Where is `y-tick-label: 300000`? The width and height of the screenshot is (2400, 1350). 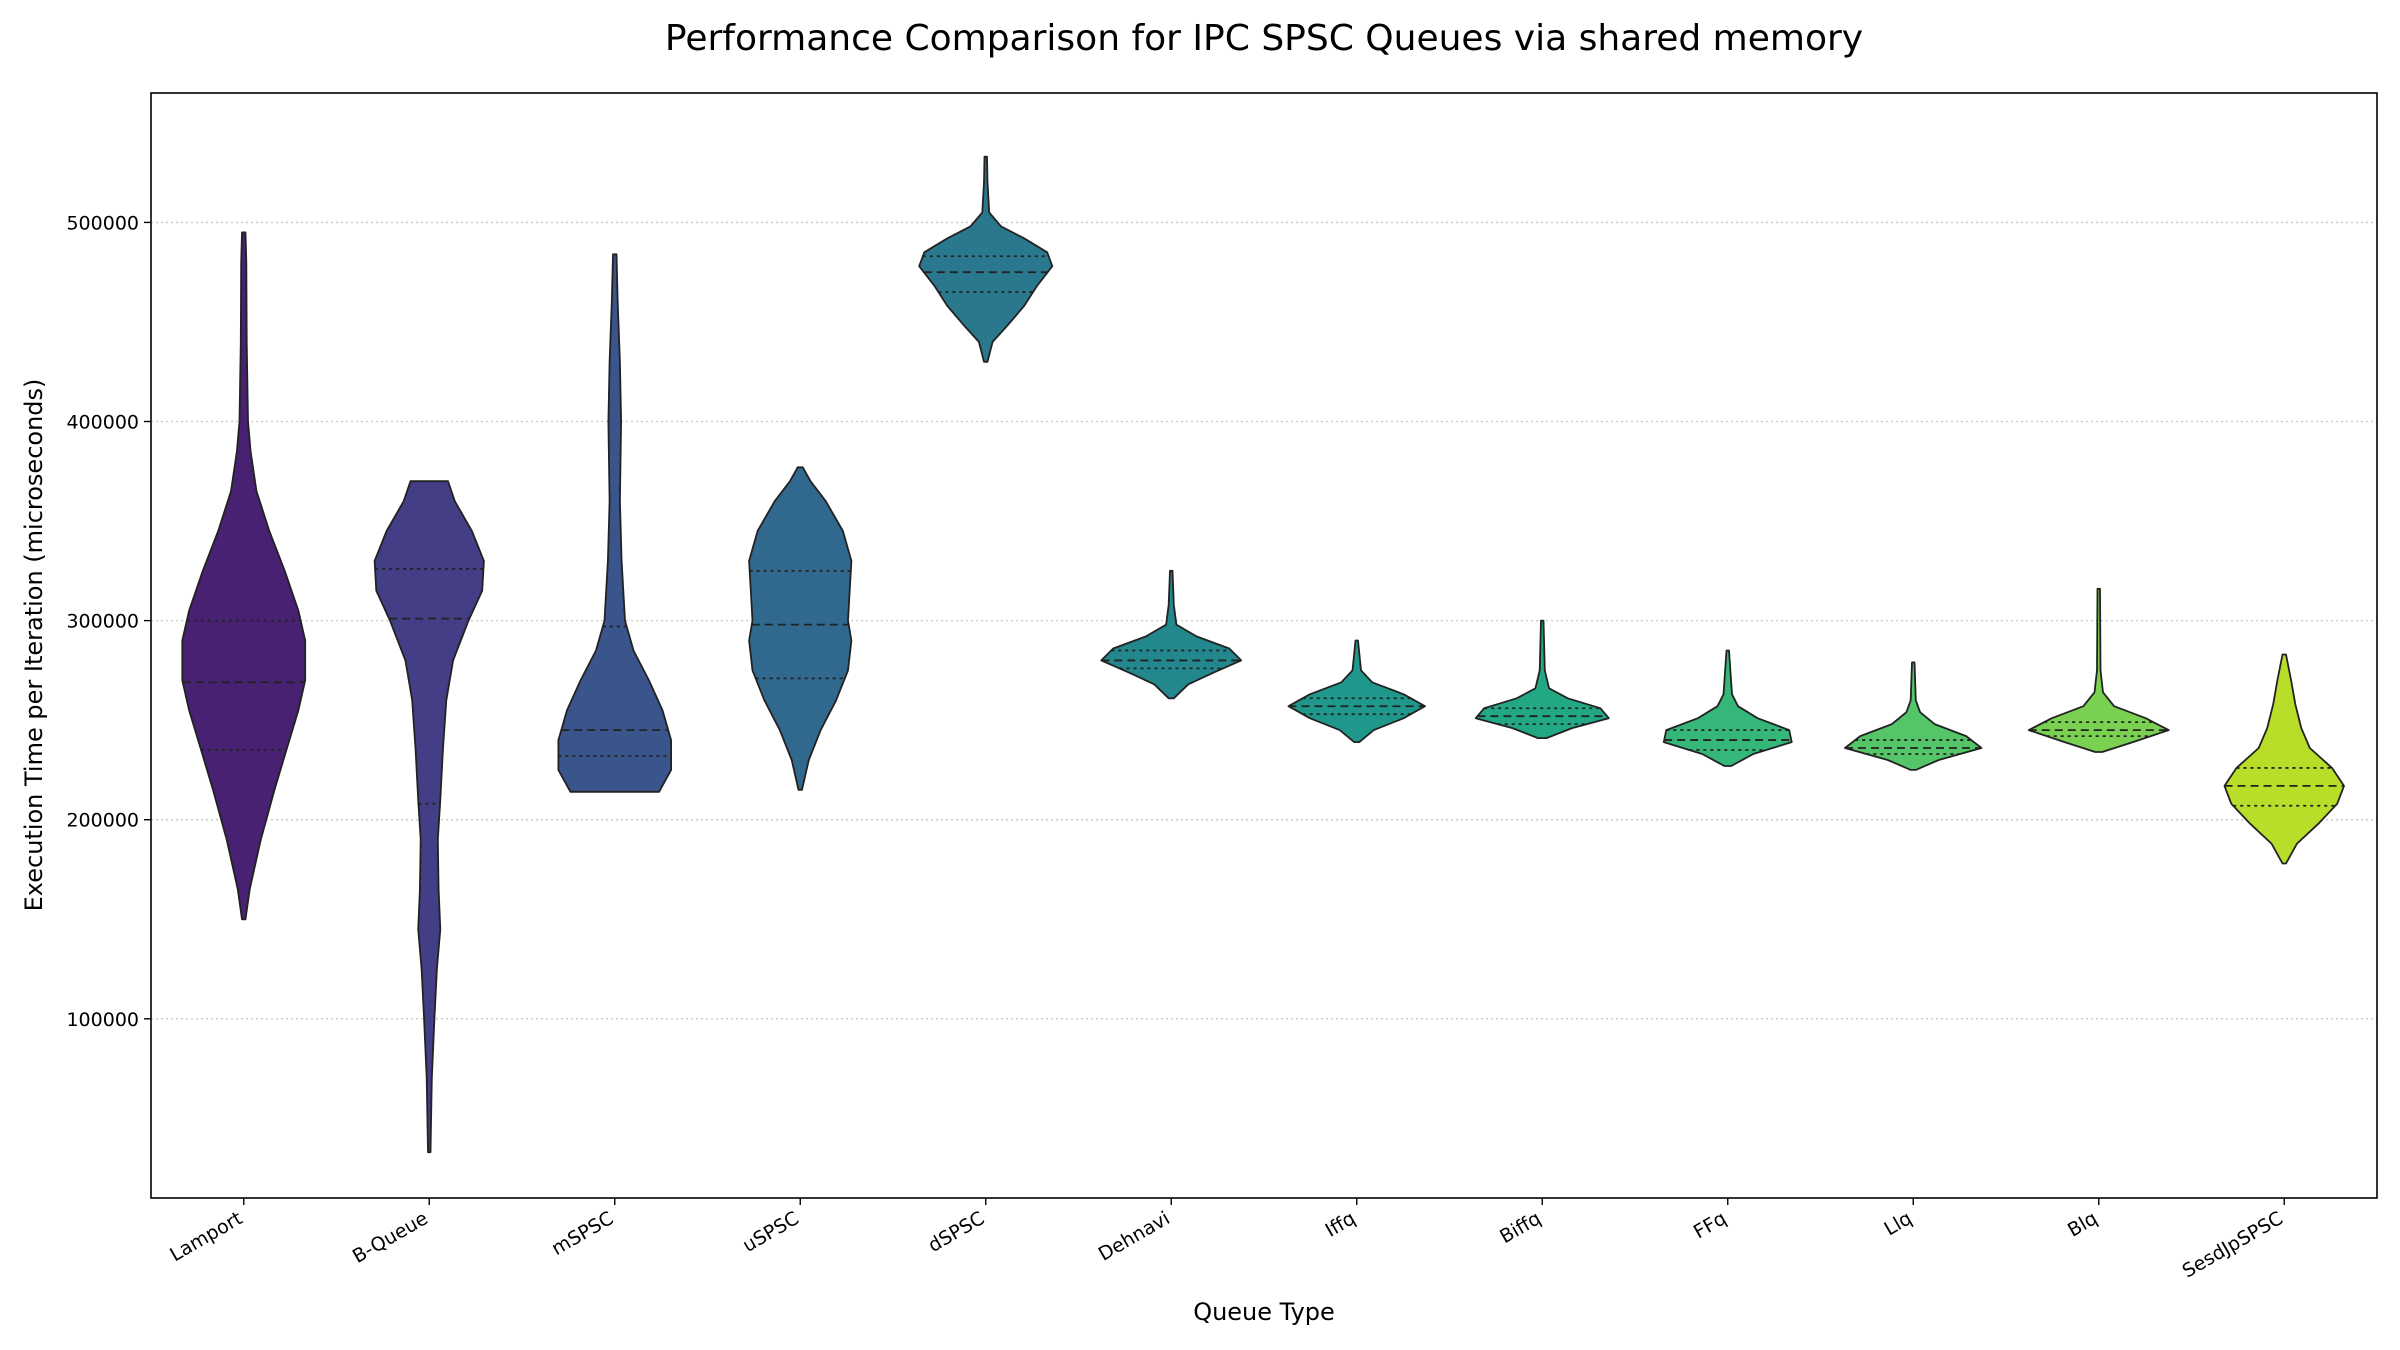 y-tick-label: 300000 is located at coordinates (102, 622).